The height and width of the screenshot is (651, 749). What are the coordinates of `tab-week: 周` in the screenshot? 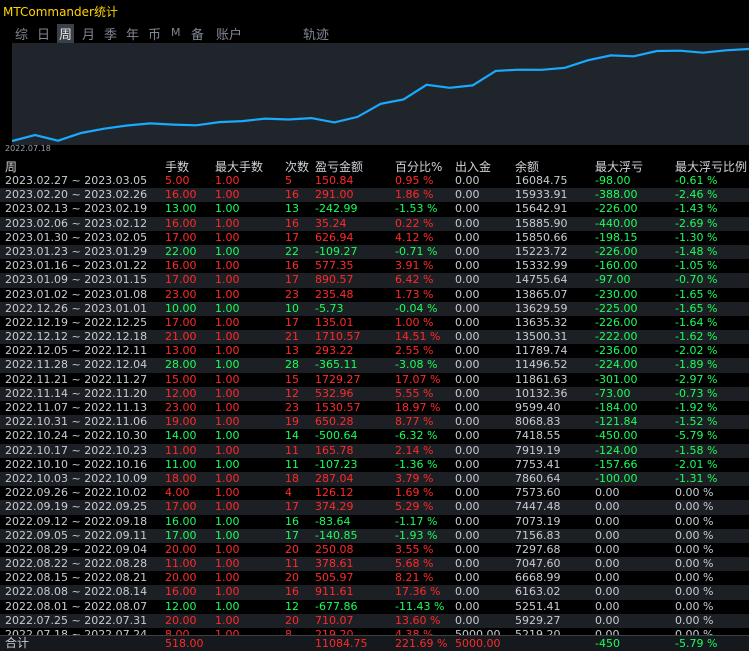 It's located at (66, 33).